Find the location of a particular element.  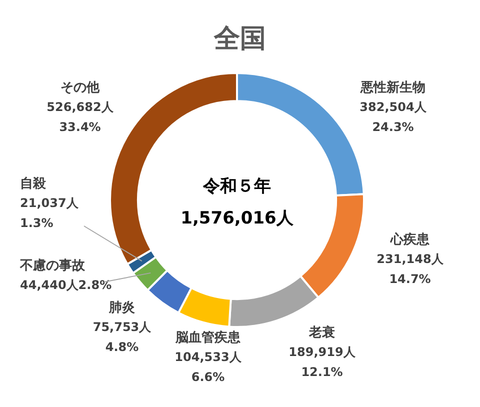

chart-title: 全国 is located at coordinates (239, 39).